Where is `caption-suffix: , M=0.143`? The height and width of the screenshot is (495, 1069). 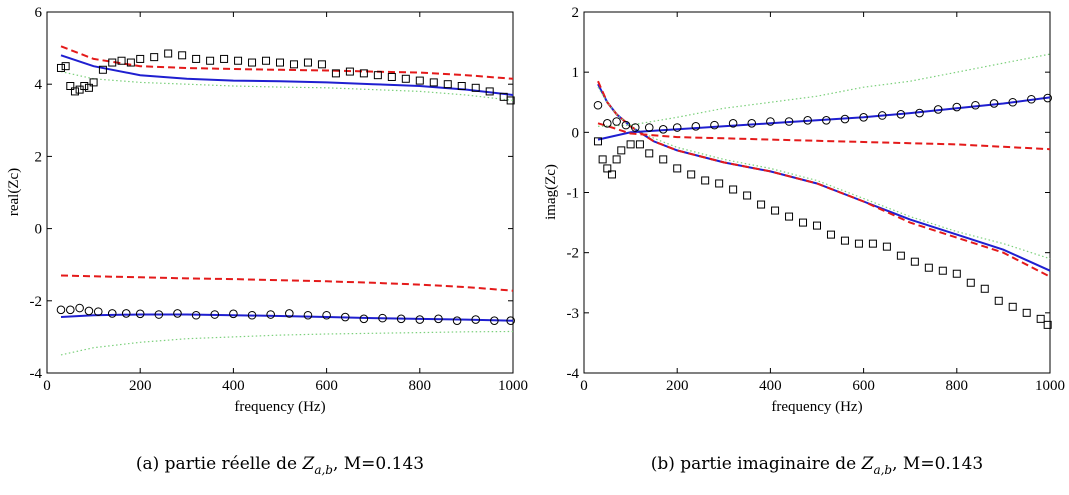
caption-suffix: , M=0.143 is located at coordinates (378, 464).